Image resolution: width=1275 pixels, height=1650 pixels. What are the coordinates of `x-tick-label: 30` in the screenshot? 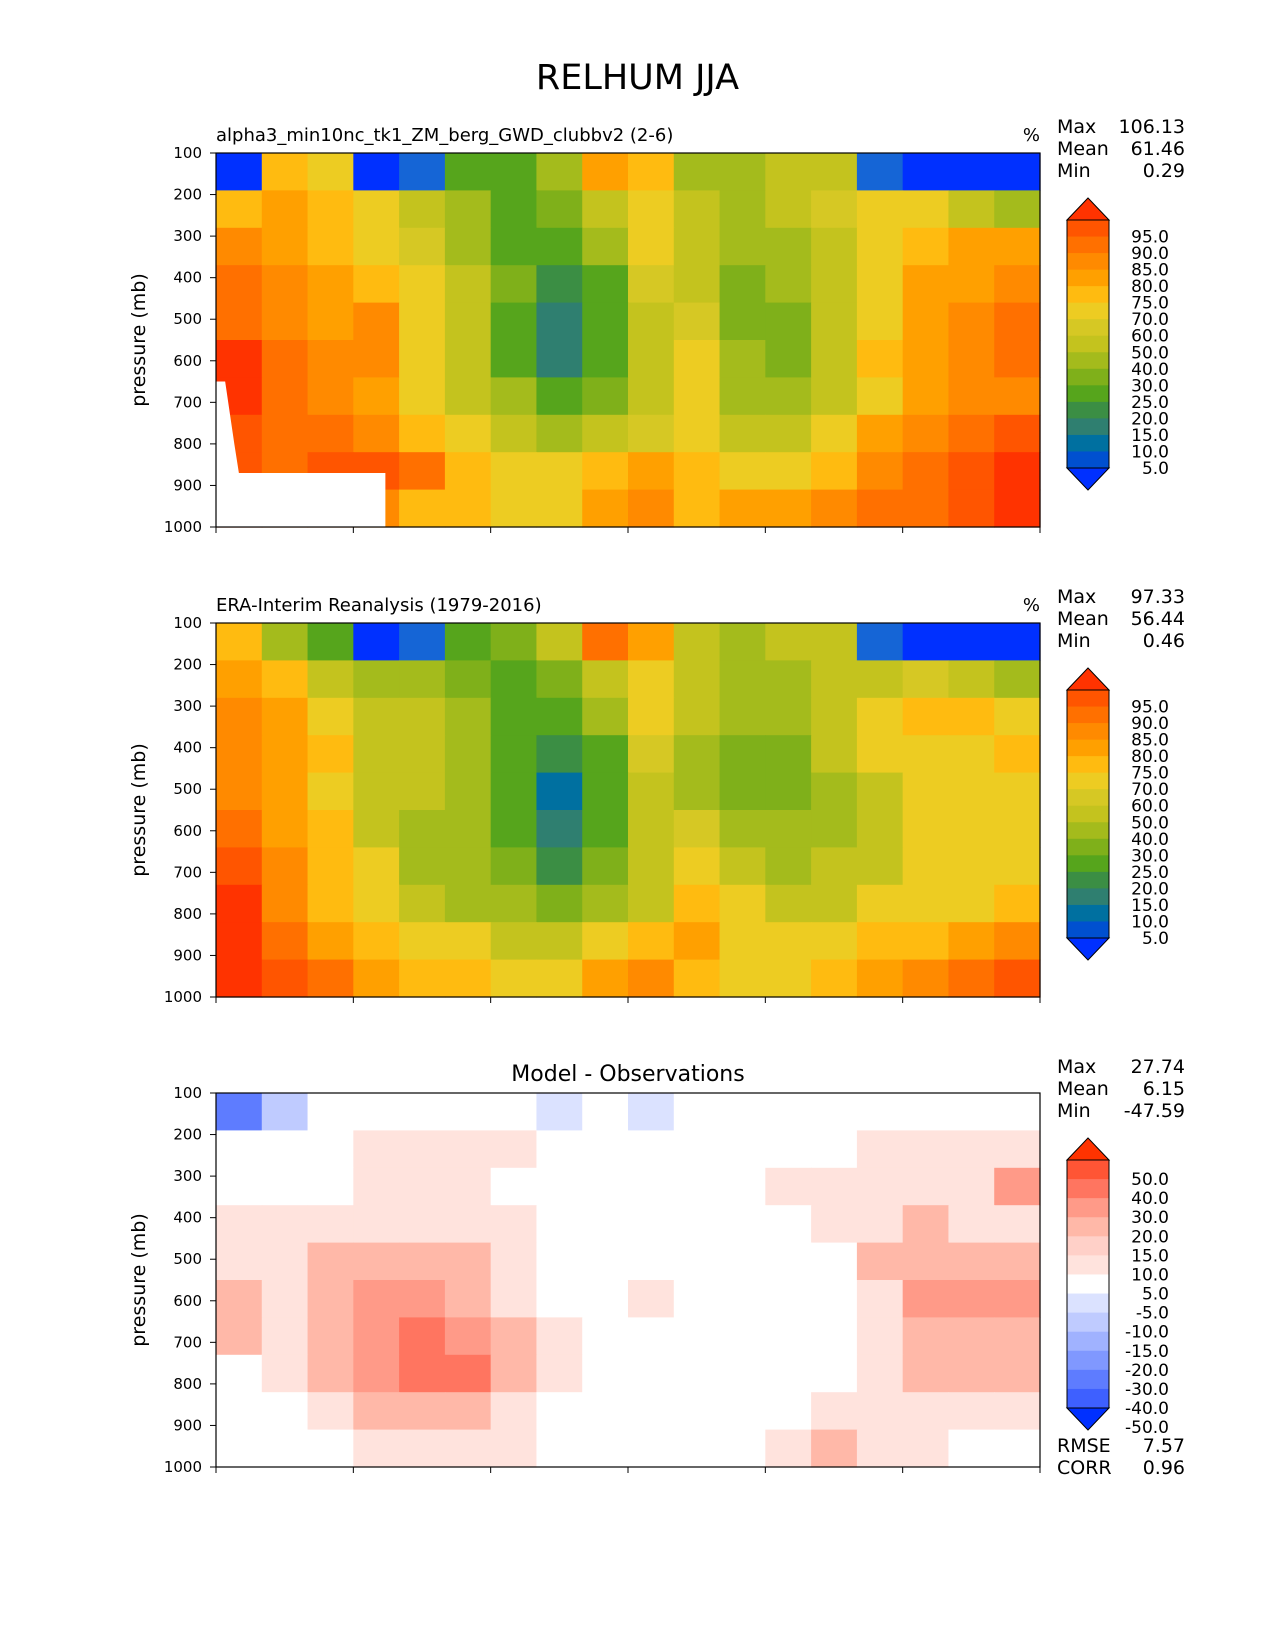 It's located at (765, 538).